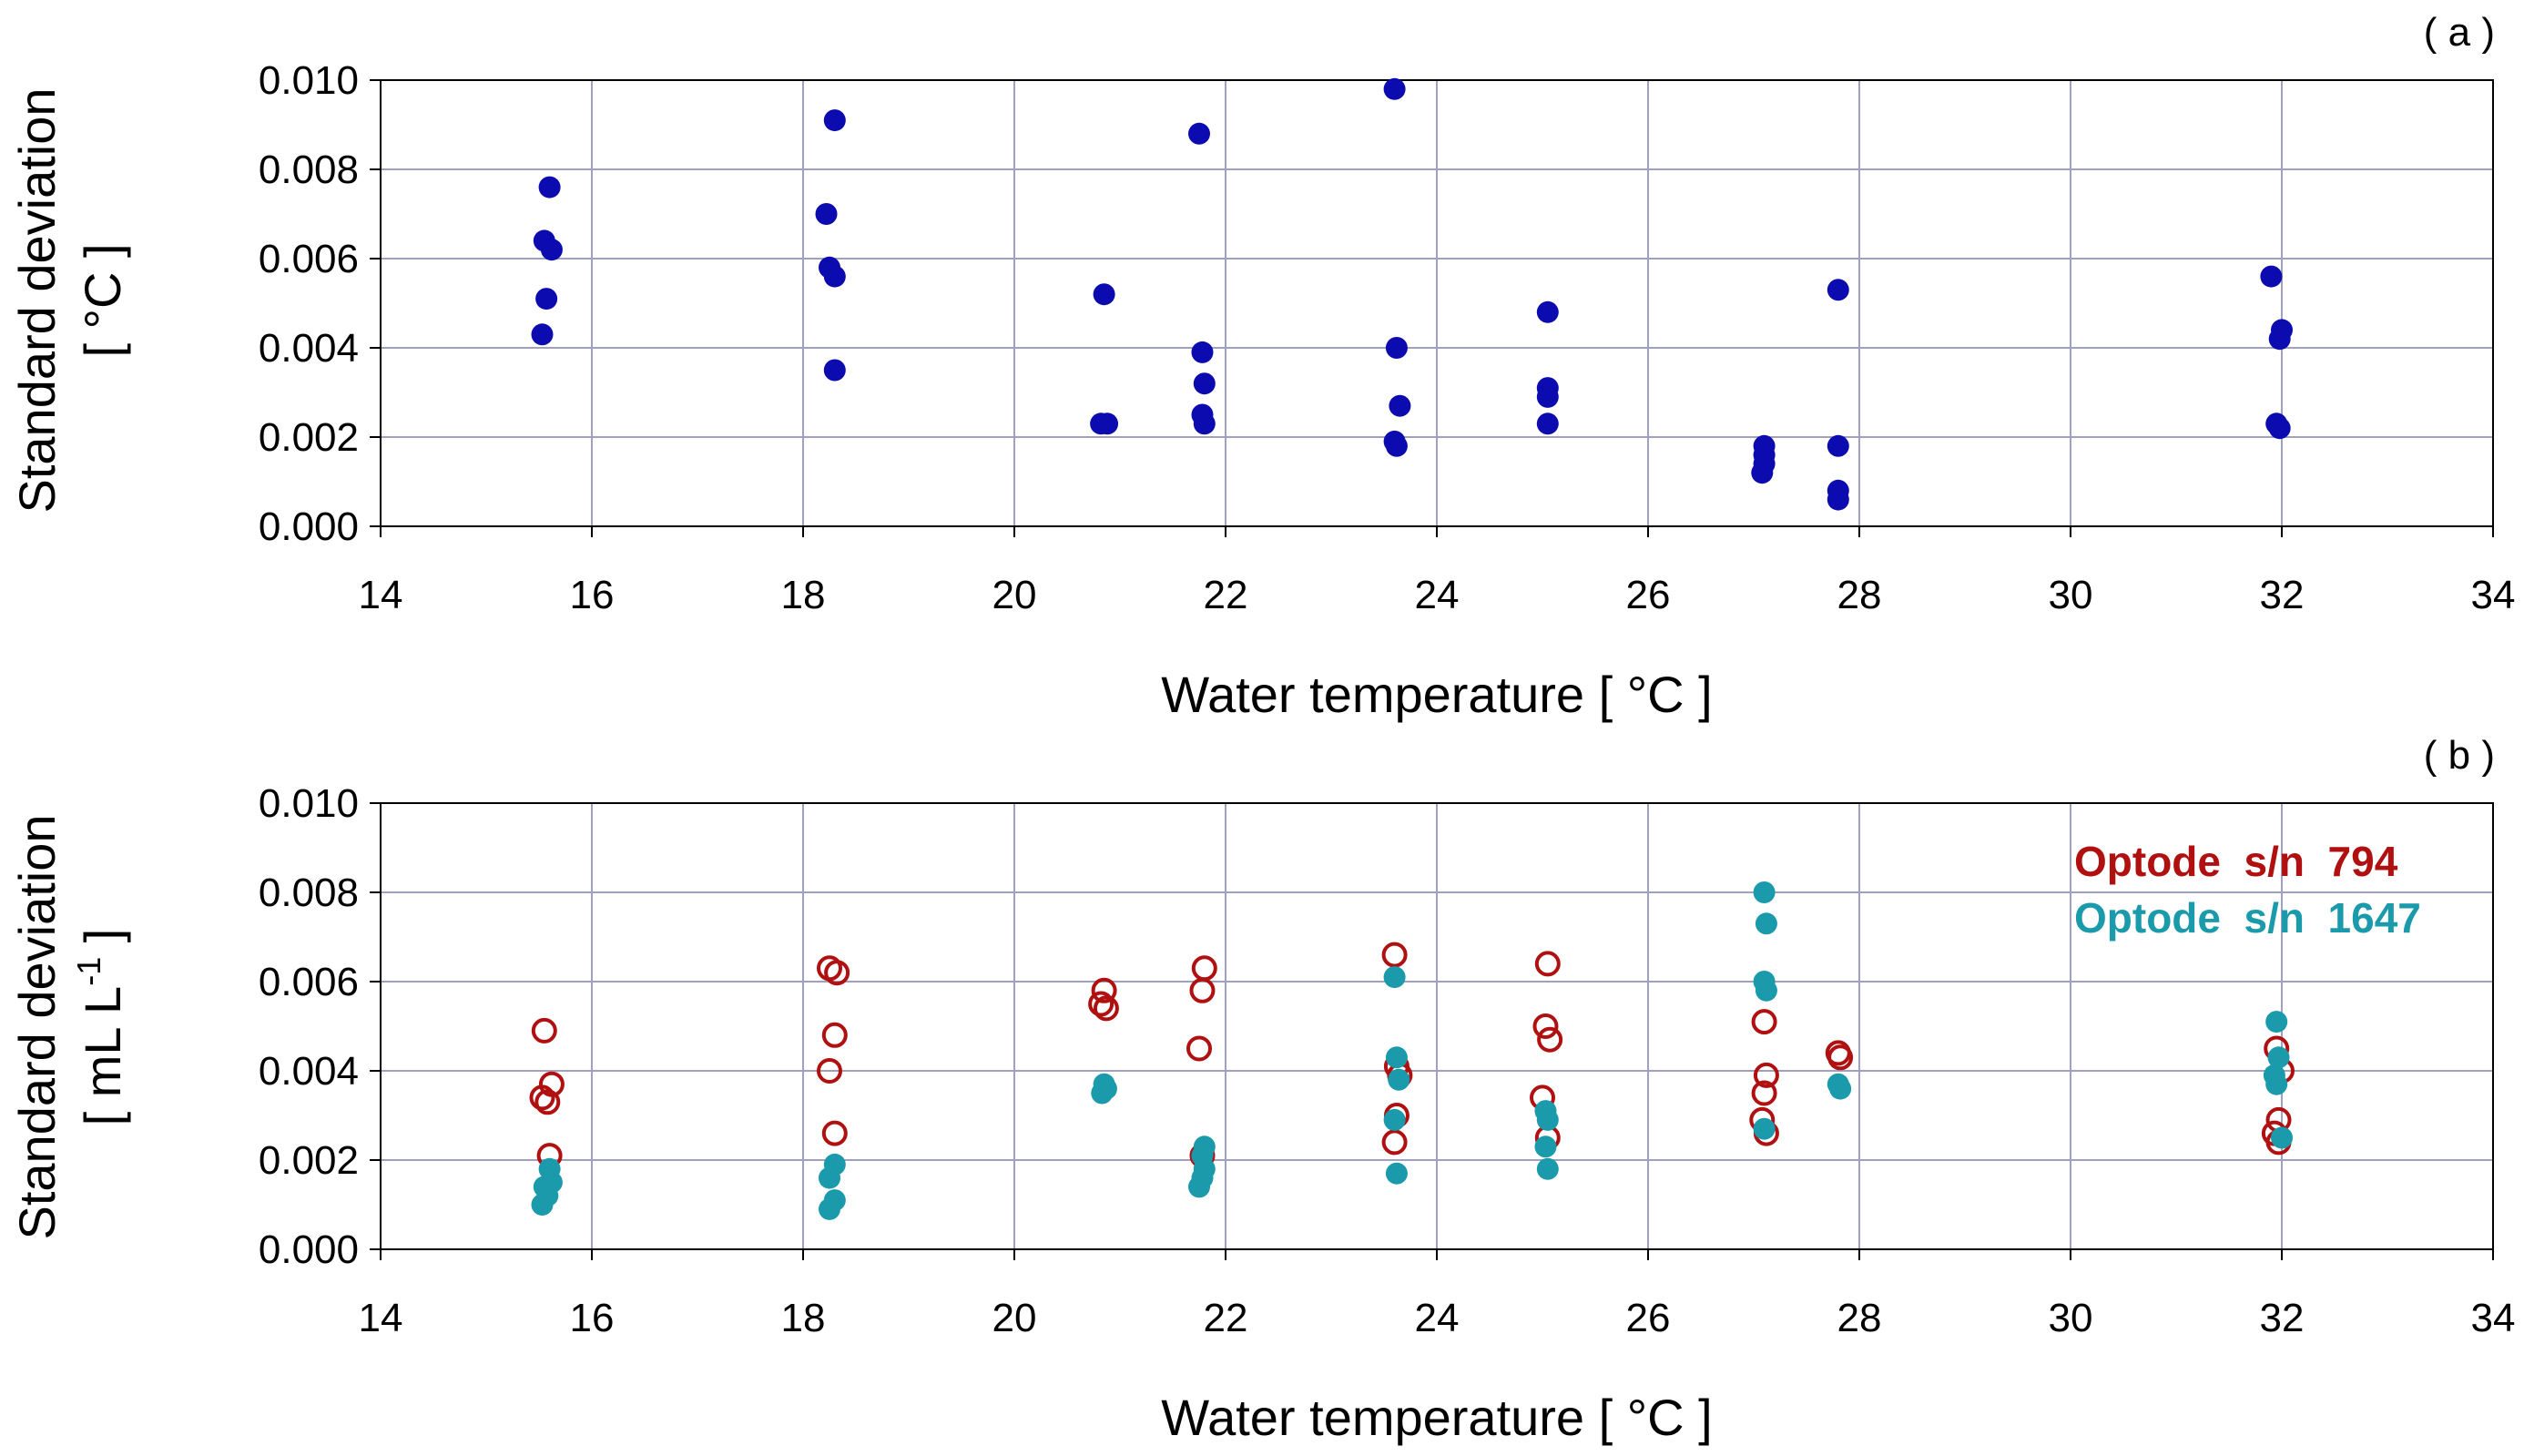  Describe the element at coordinates (1438, 1318) in the screenshot. I see `panel-b-x-tick-labels: 14 16 18 20 22 24 26 28 30 32 34` at that location.